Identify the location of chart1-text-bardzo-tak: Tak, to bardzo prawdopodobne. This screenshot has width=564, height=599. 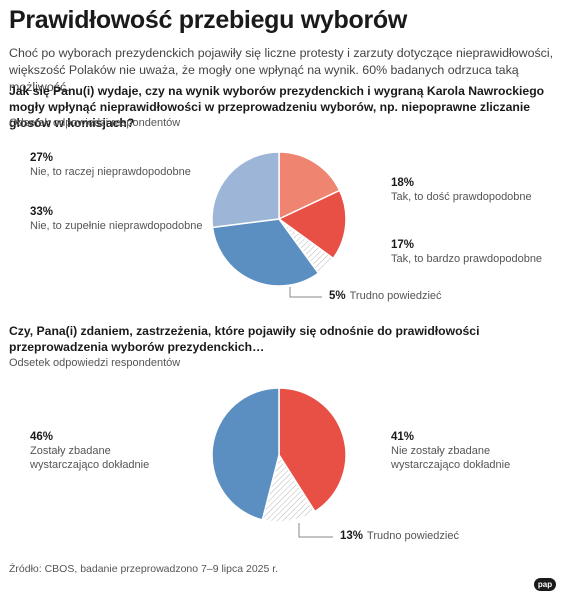
(467, 259).